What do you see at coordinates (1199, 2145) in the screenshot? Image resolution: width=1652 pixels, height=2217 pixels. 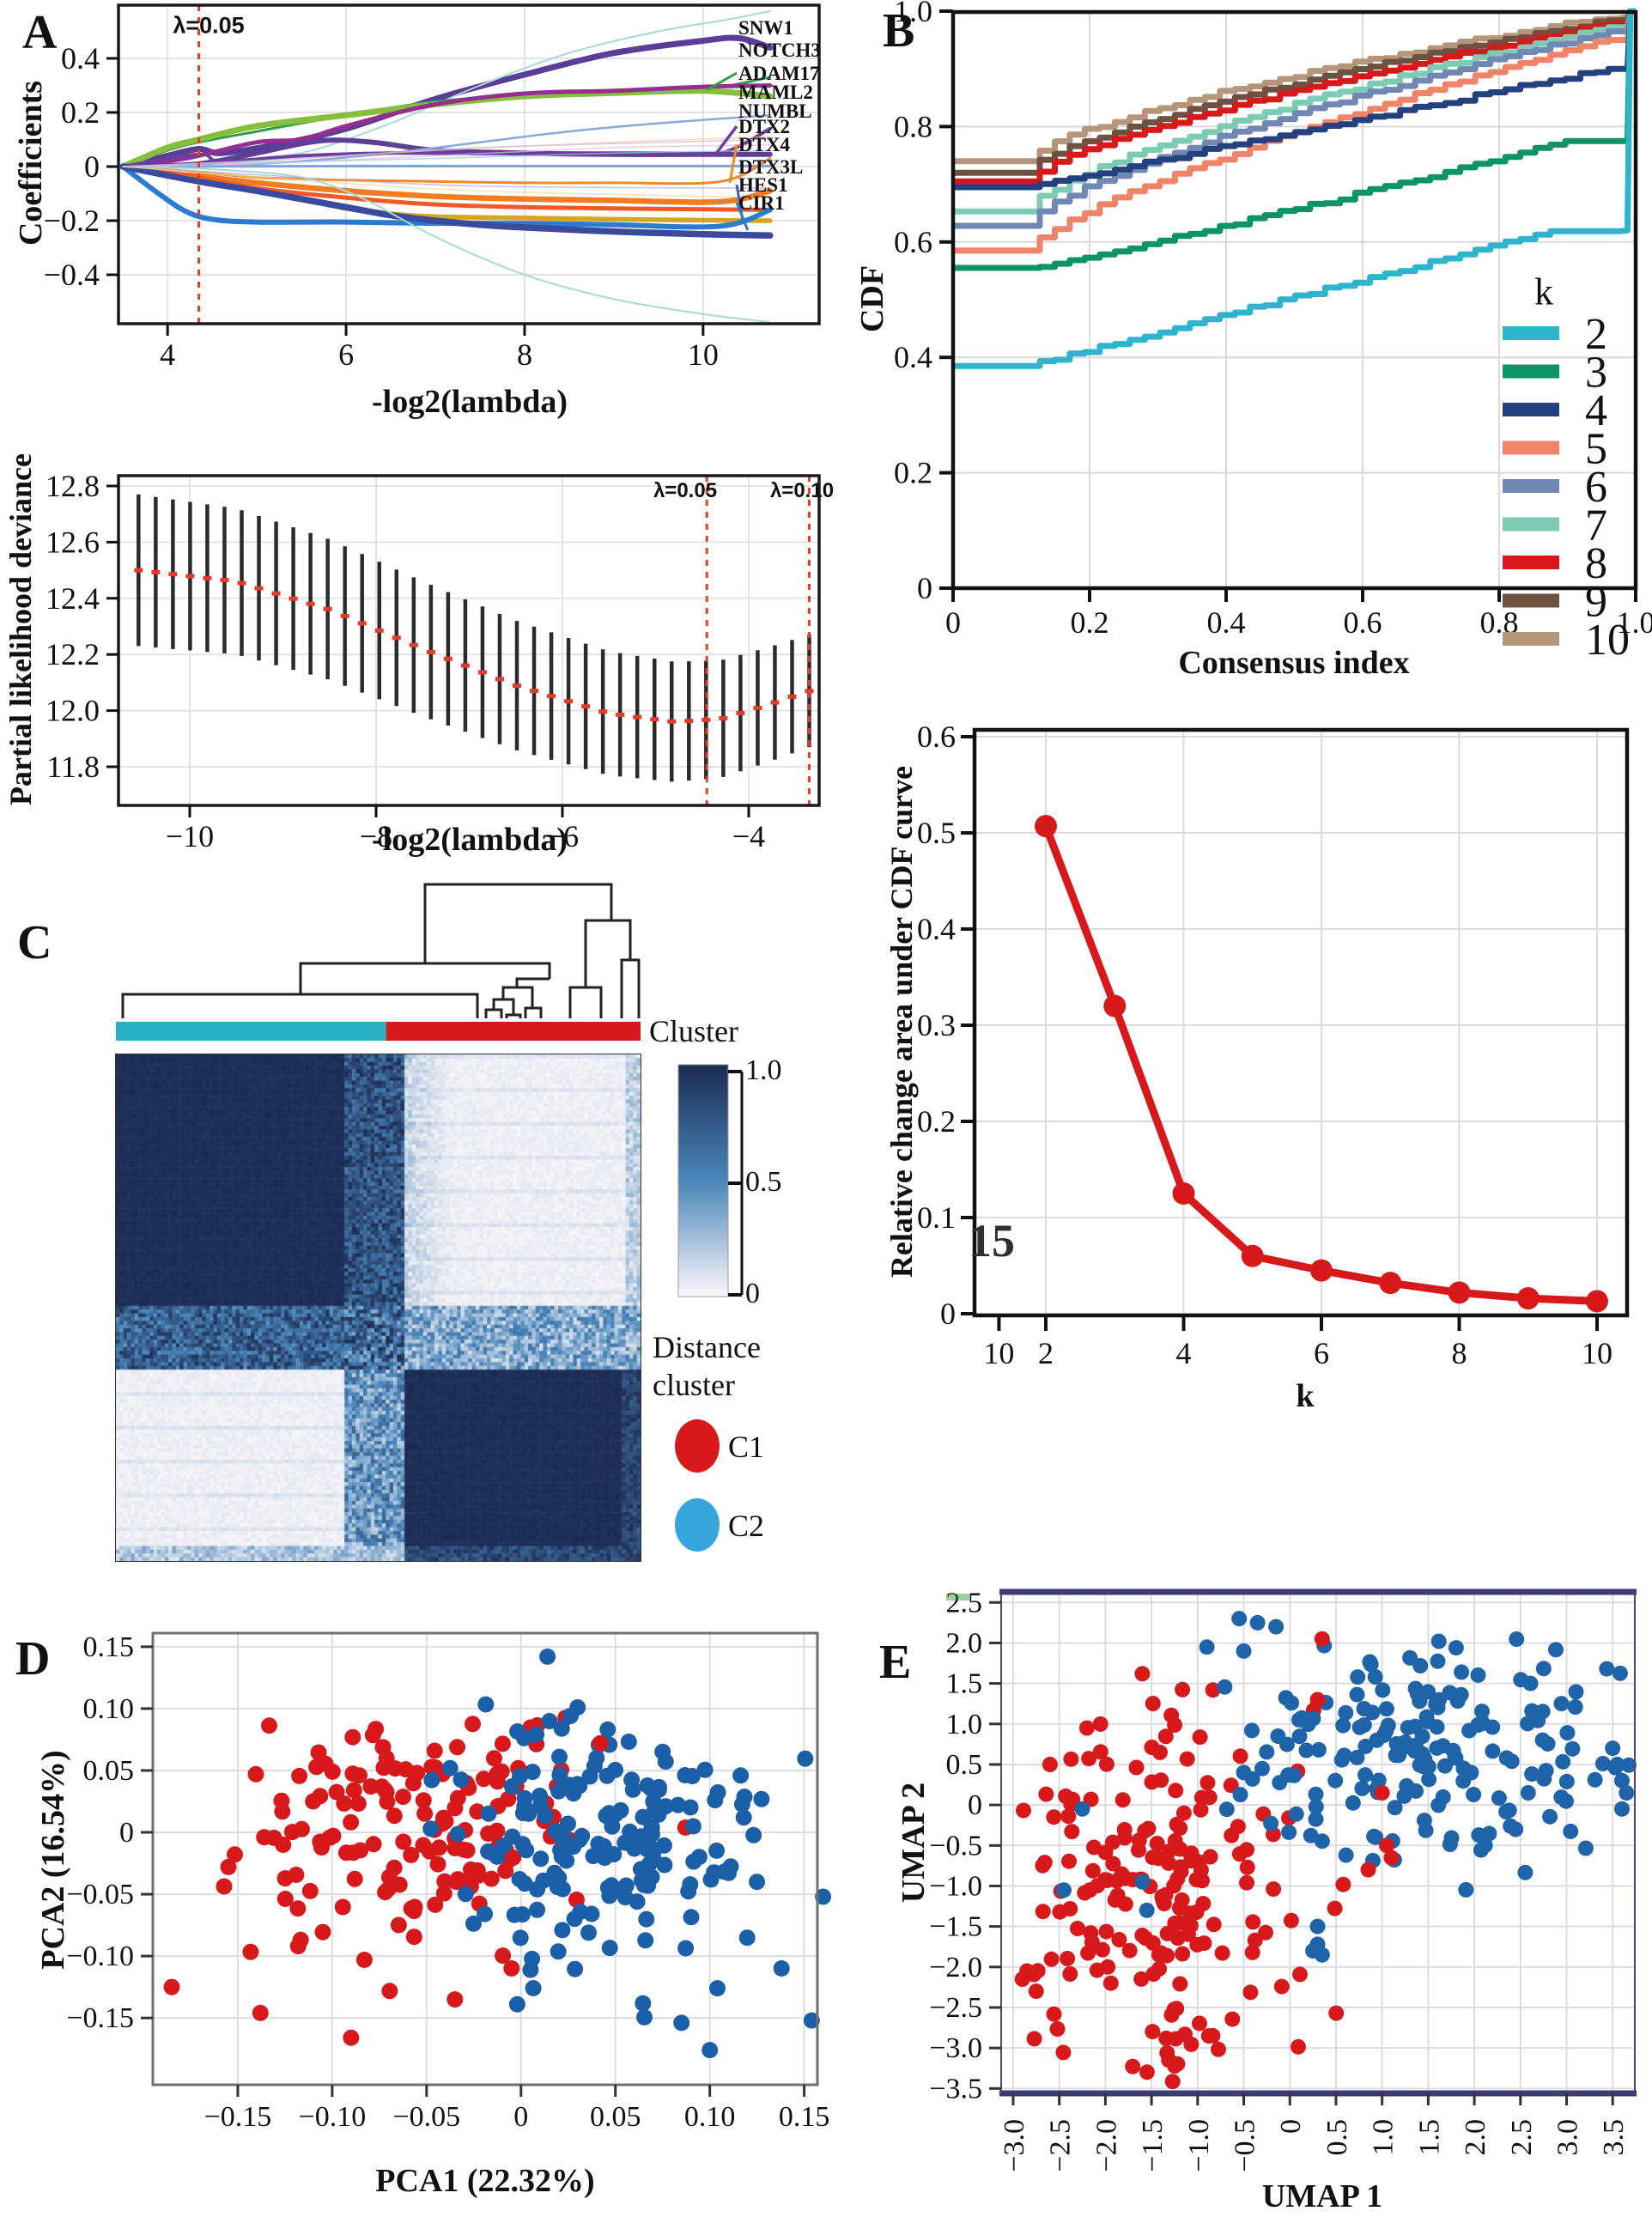 I see `x-tick-label: −1.0` at bounding box center [1199, 2145].